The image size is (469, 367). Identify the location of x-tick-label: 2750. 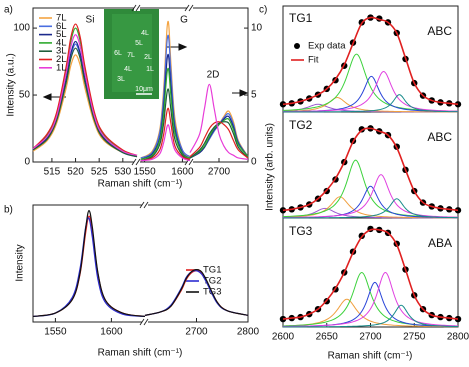
(414, 337).